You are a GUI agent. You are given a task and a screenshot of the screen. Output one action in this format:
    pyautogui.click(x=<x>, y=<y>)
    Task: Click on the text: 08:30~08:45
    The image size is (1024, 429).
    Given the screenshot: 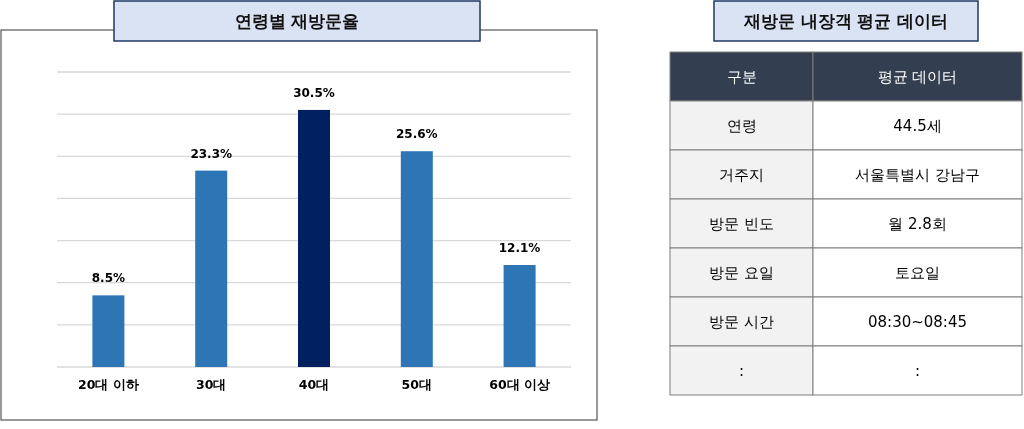 What is the action you would take?
    pyautogui.click(x=917, y=321)
    